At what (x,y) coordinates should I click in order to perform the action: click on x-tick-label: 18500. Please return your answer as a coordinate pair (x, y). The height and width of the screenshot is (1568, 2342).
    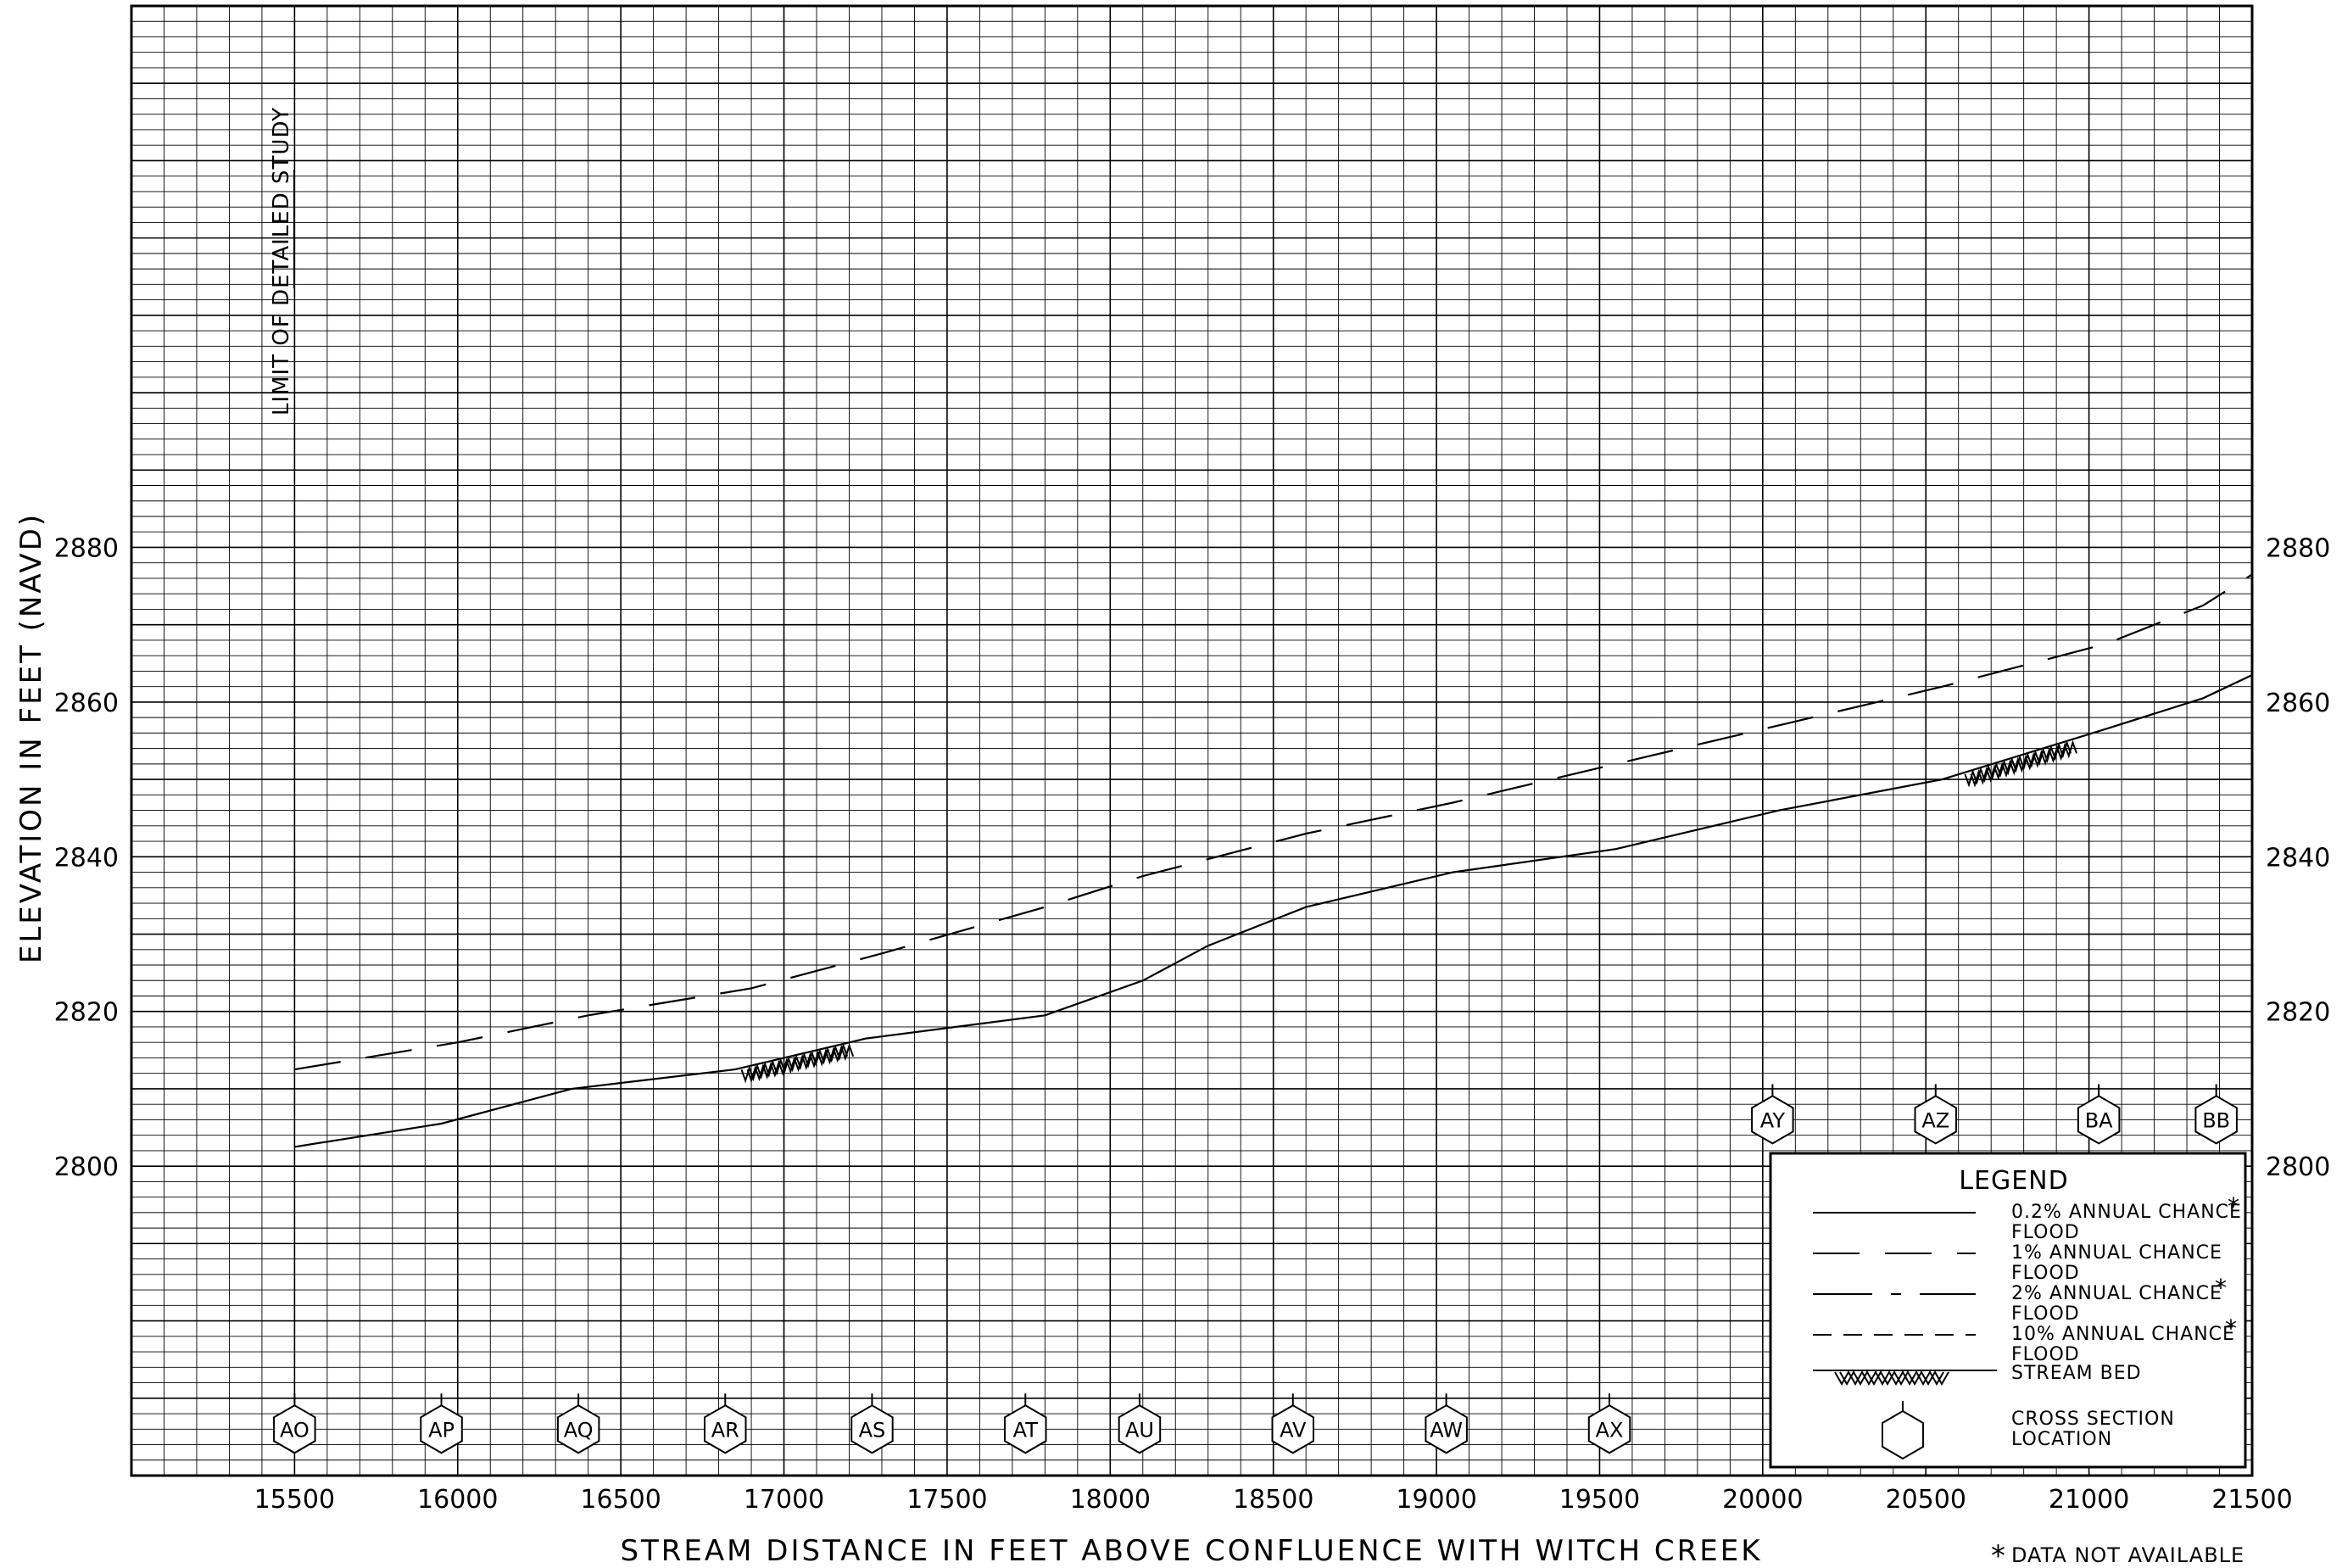
    Looking at the image, I should click on (1273, 1500).